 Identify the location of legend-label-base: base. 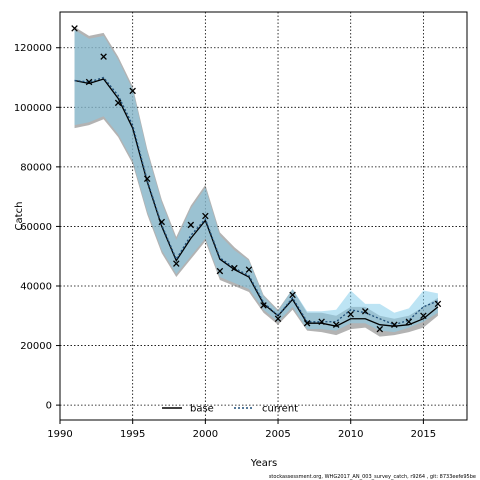
(202, 409).